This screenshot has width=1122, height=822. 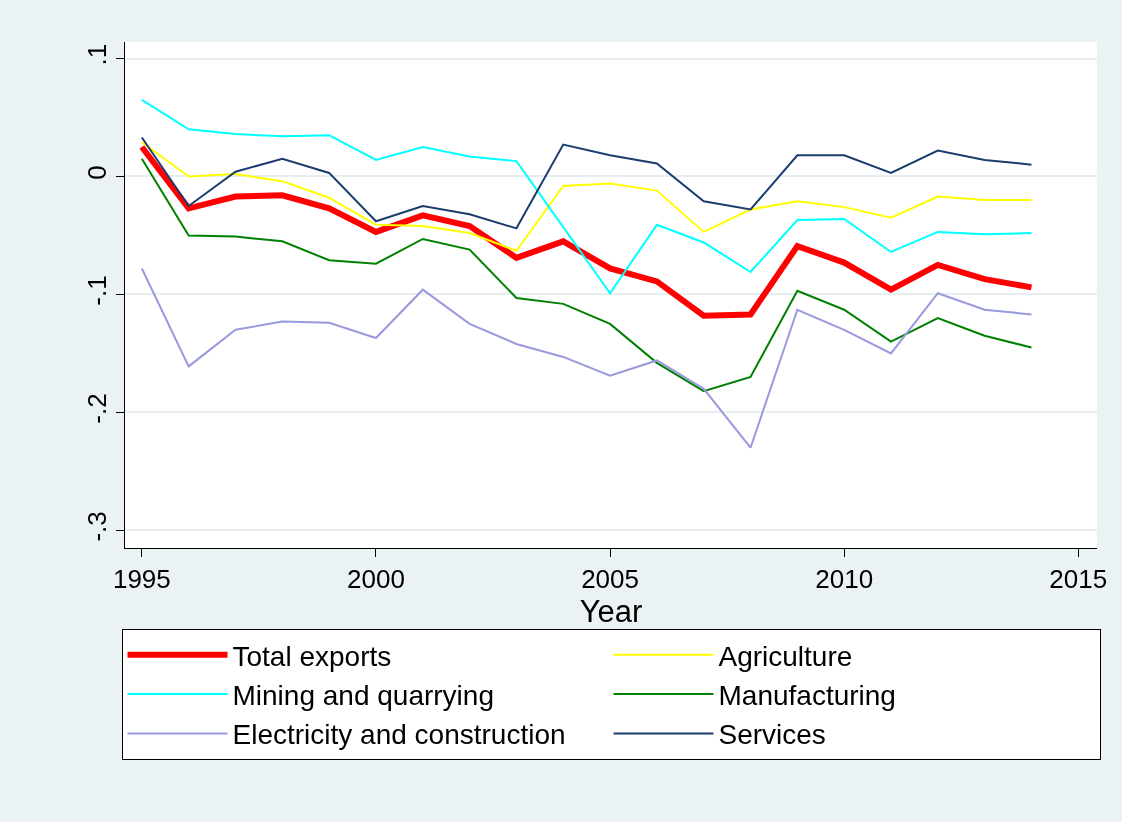 What do you see at coordinates (785, 656) in the screenshot?
I see `legend-label: Agriculture` at bounding box center [785, 656].